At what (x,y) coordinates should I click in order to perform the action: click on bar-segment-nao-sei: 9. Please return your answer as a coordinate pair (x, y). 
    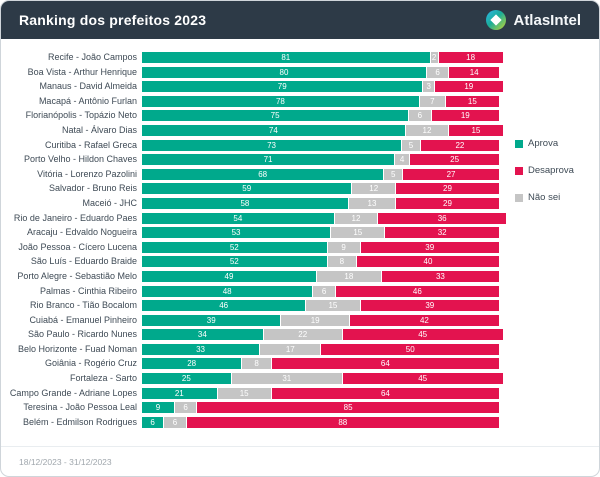
    Looking at the image, I should click on (343, 247).